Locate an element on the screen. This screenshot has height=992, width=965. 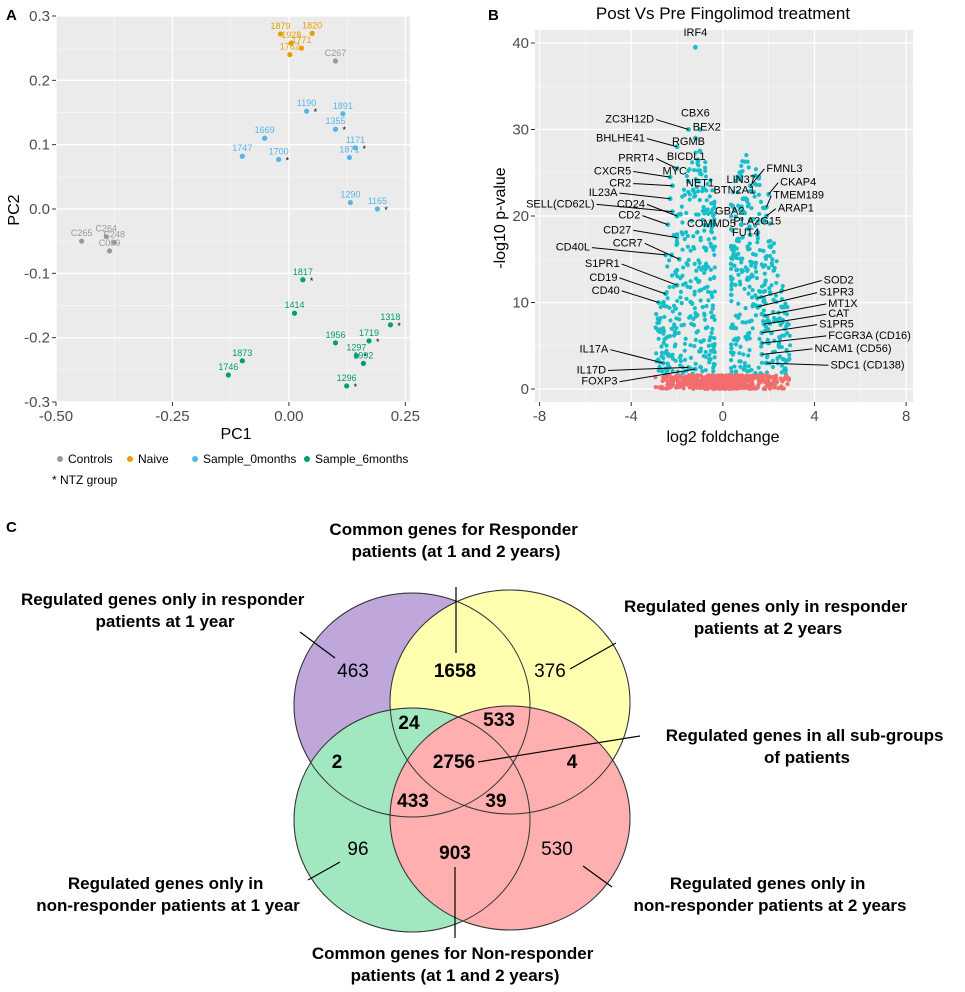
volcano-gene-label-NET1: NET1 is located at coordinates (700, 184).